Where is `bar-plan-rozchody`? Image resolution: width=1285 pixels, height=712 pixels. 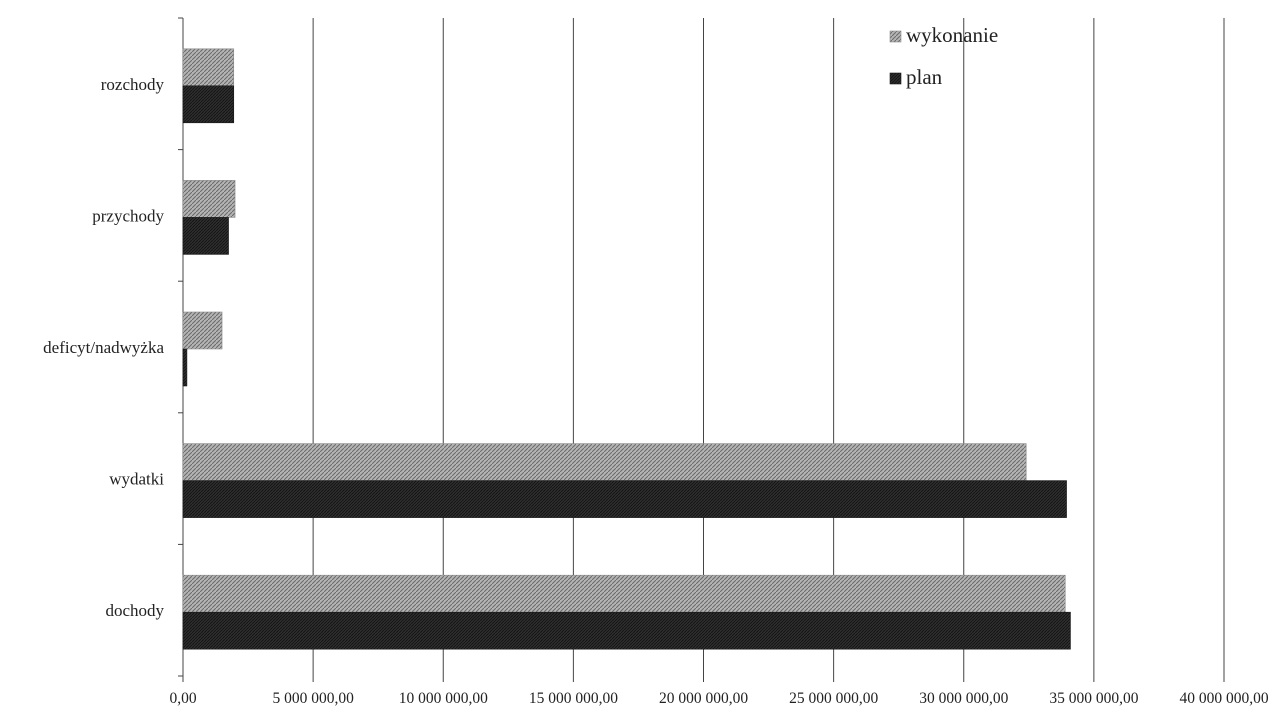 bar-plan-rozchody is located at coordinates (208, 104).